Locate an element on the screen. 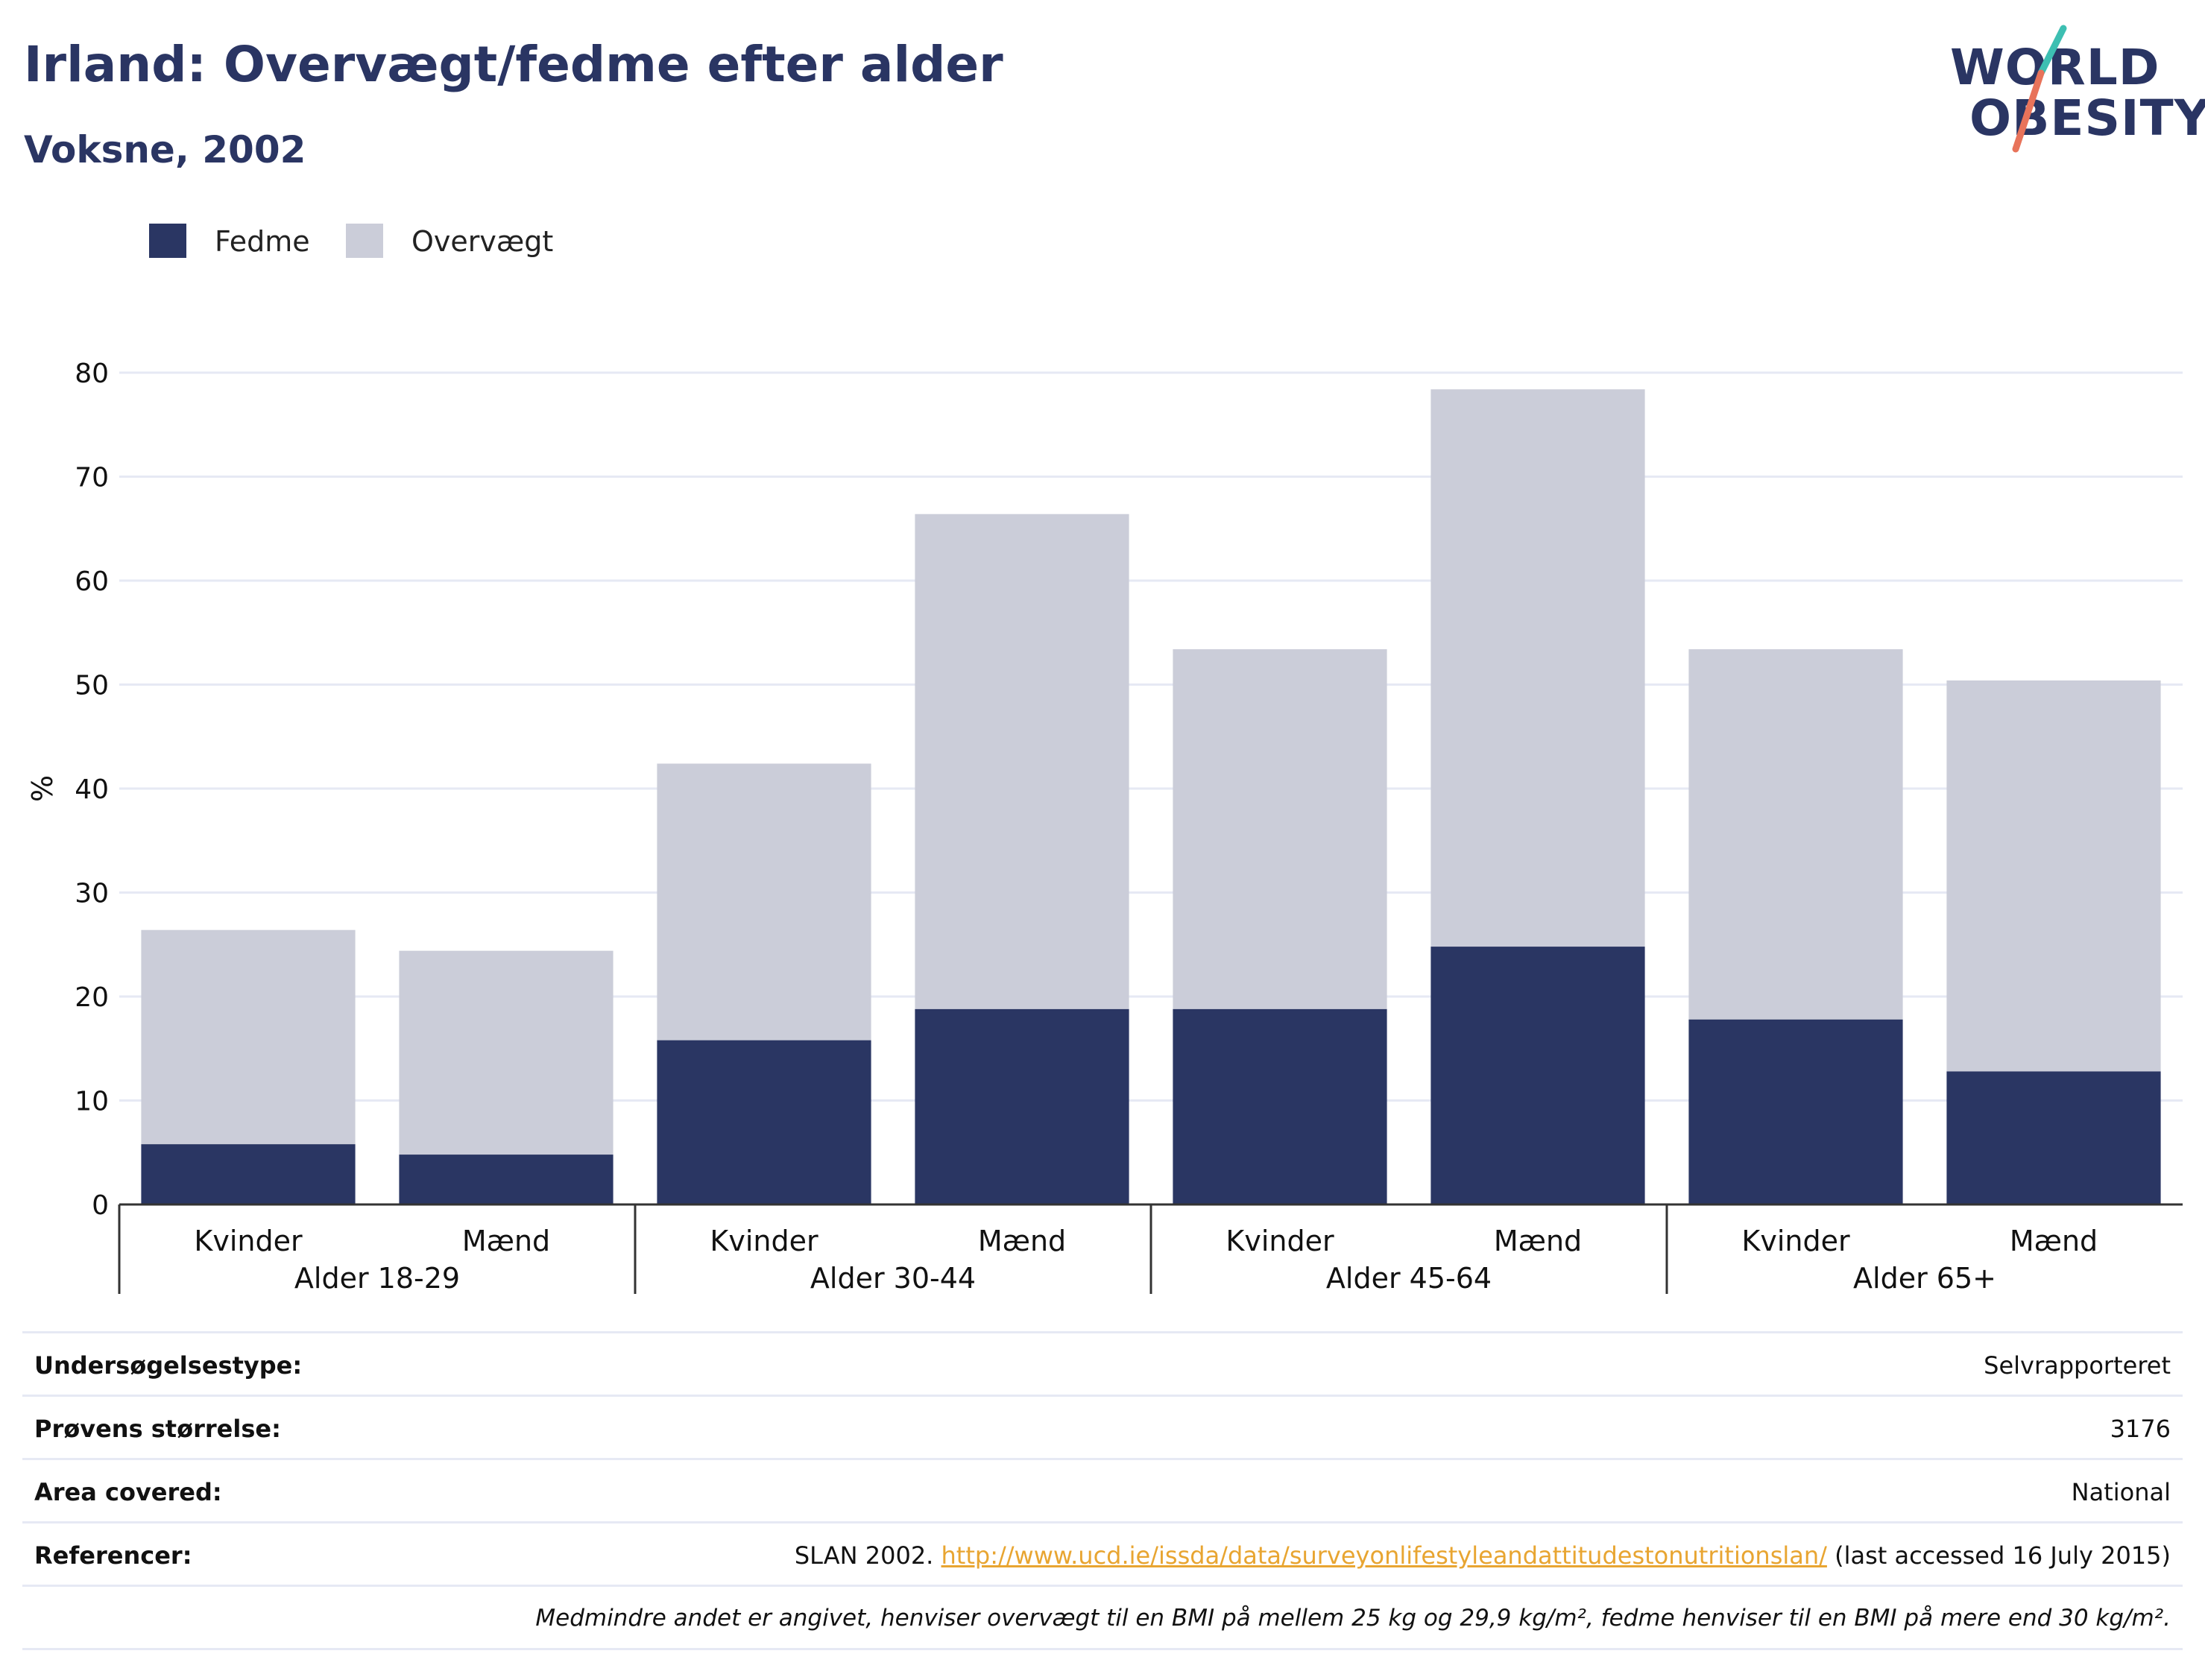  logo-line-2: OBESITY is located at coordinates (2087, 118).